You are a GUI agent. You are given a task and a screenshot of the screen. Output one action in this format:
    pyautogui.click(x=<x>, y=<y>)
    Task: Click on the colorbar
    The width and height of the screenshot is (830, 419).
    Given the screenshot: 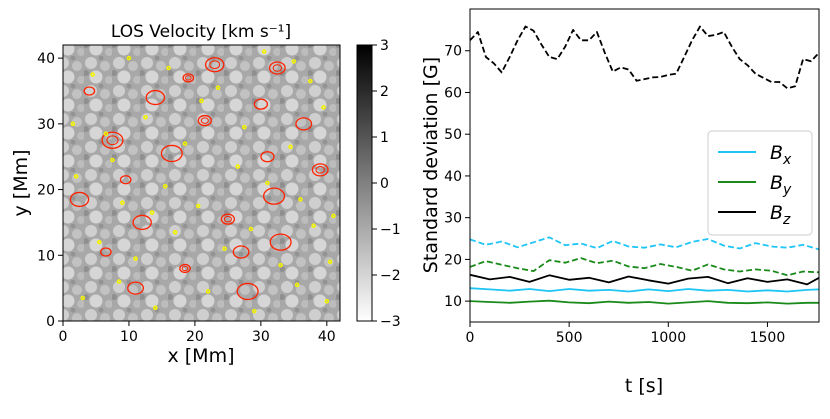 What is the action you would take?
    pyautogui.click(x=364, y=183)
    